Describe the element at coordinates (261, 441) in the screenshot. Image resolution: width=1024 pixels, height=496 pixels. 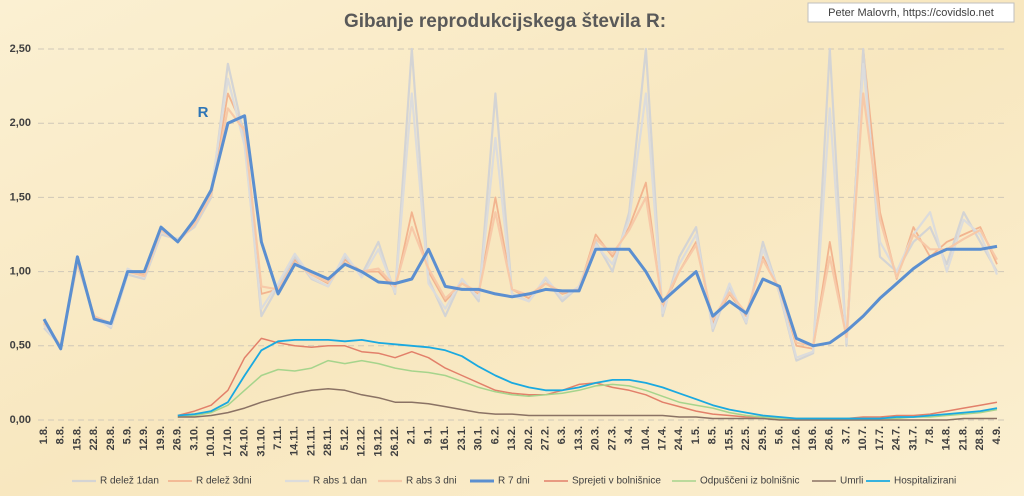
I see `x-tick-label: 31.10.` at that location.